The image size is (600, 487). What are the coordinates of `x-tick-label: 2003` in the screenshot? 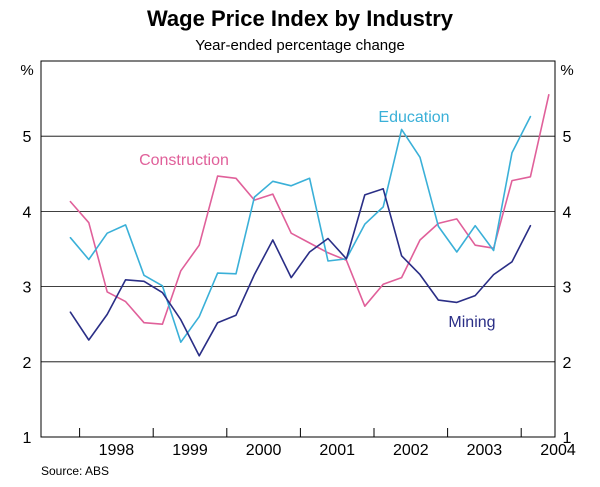 It's located at (485, 450).